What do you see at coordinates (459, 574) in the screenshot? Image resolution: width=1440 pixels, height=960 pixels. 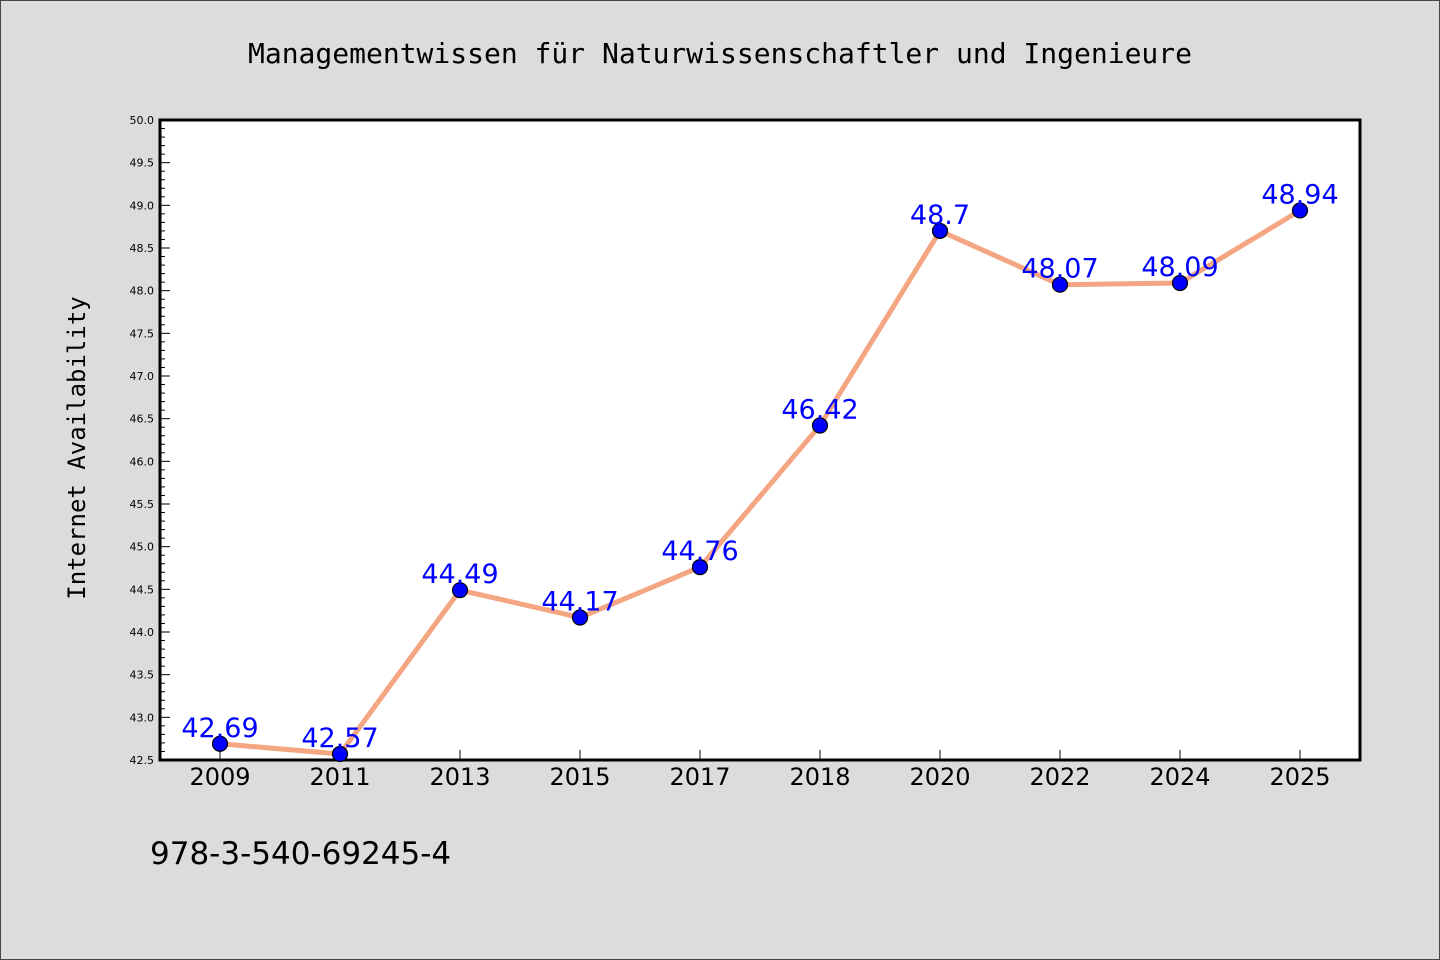 I see `data-label: 44.49` at bounding box center [459, 574].